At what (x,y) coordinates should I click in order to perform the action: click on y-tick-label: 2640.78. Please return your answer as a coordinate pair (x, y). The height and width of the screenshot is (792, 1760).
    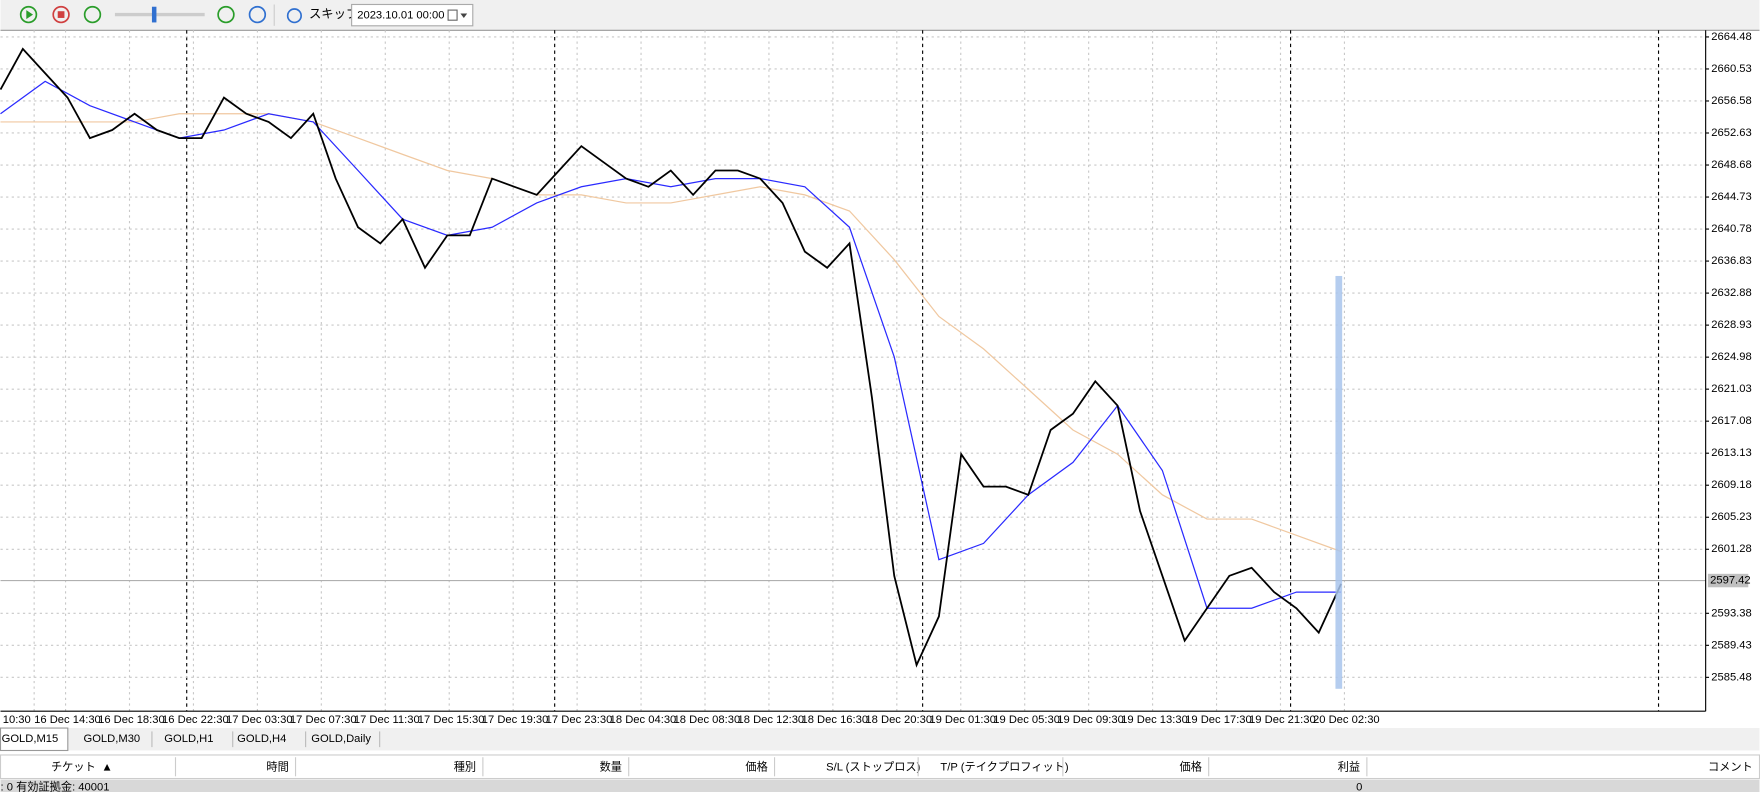
    Looking at the image, I should click on (1731, 229).